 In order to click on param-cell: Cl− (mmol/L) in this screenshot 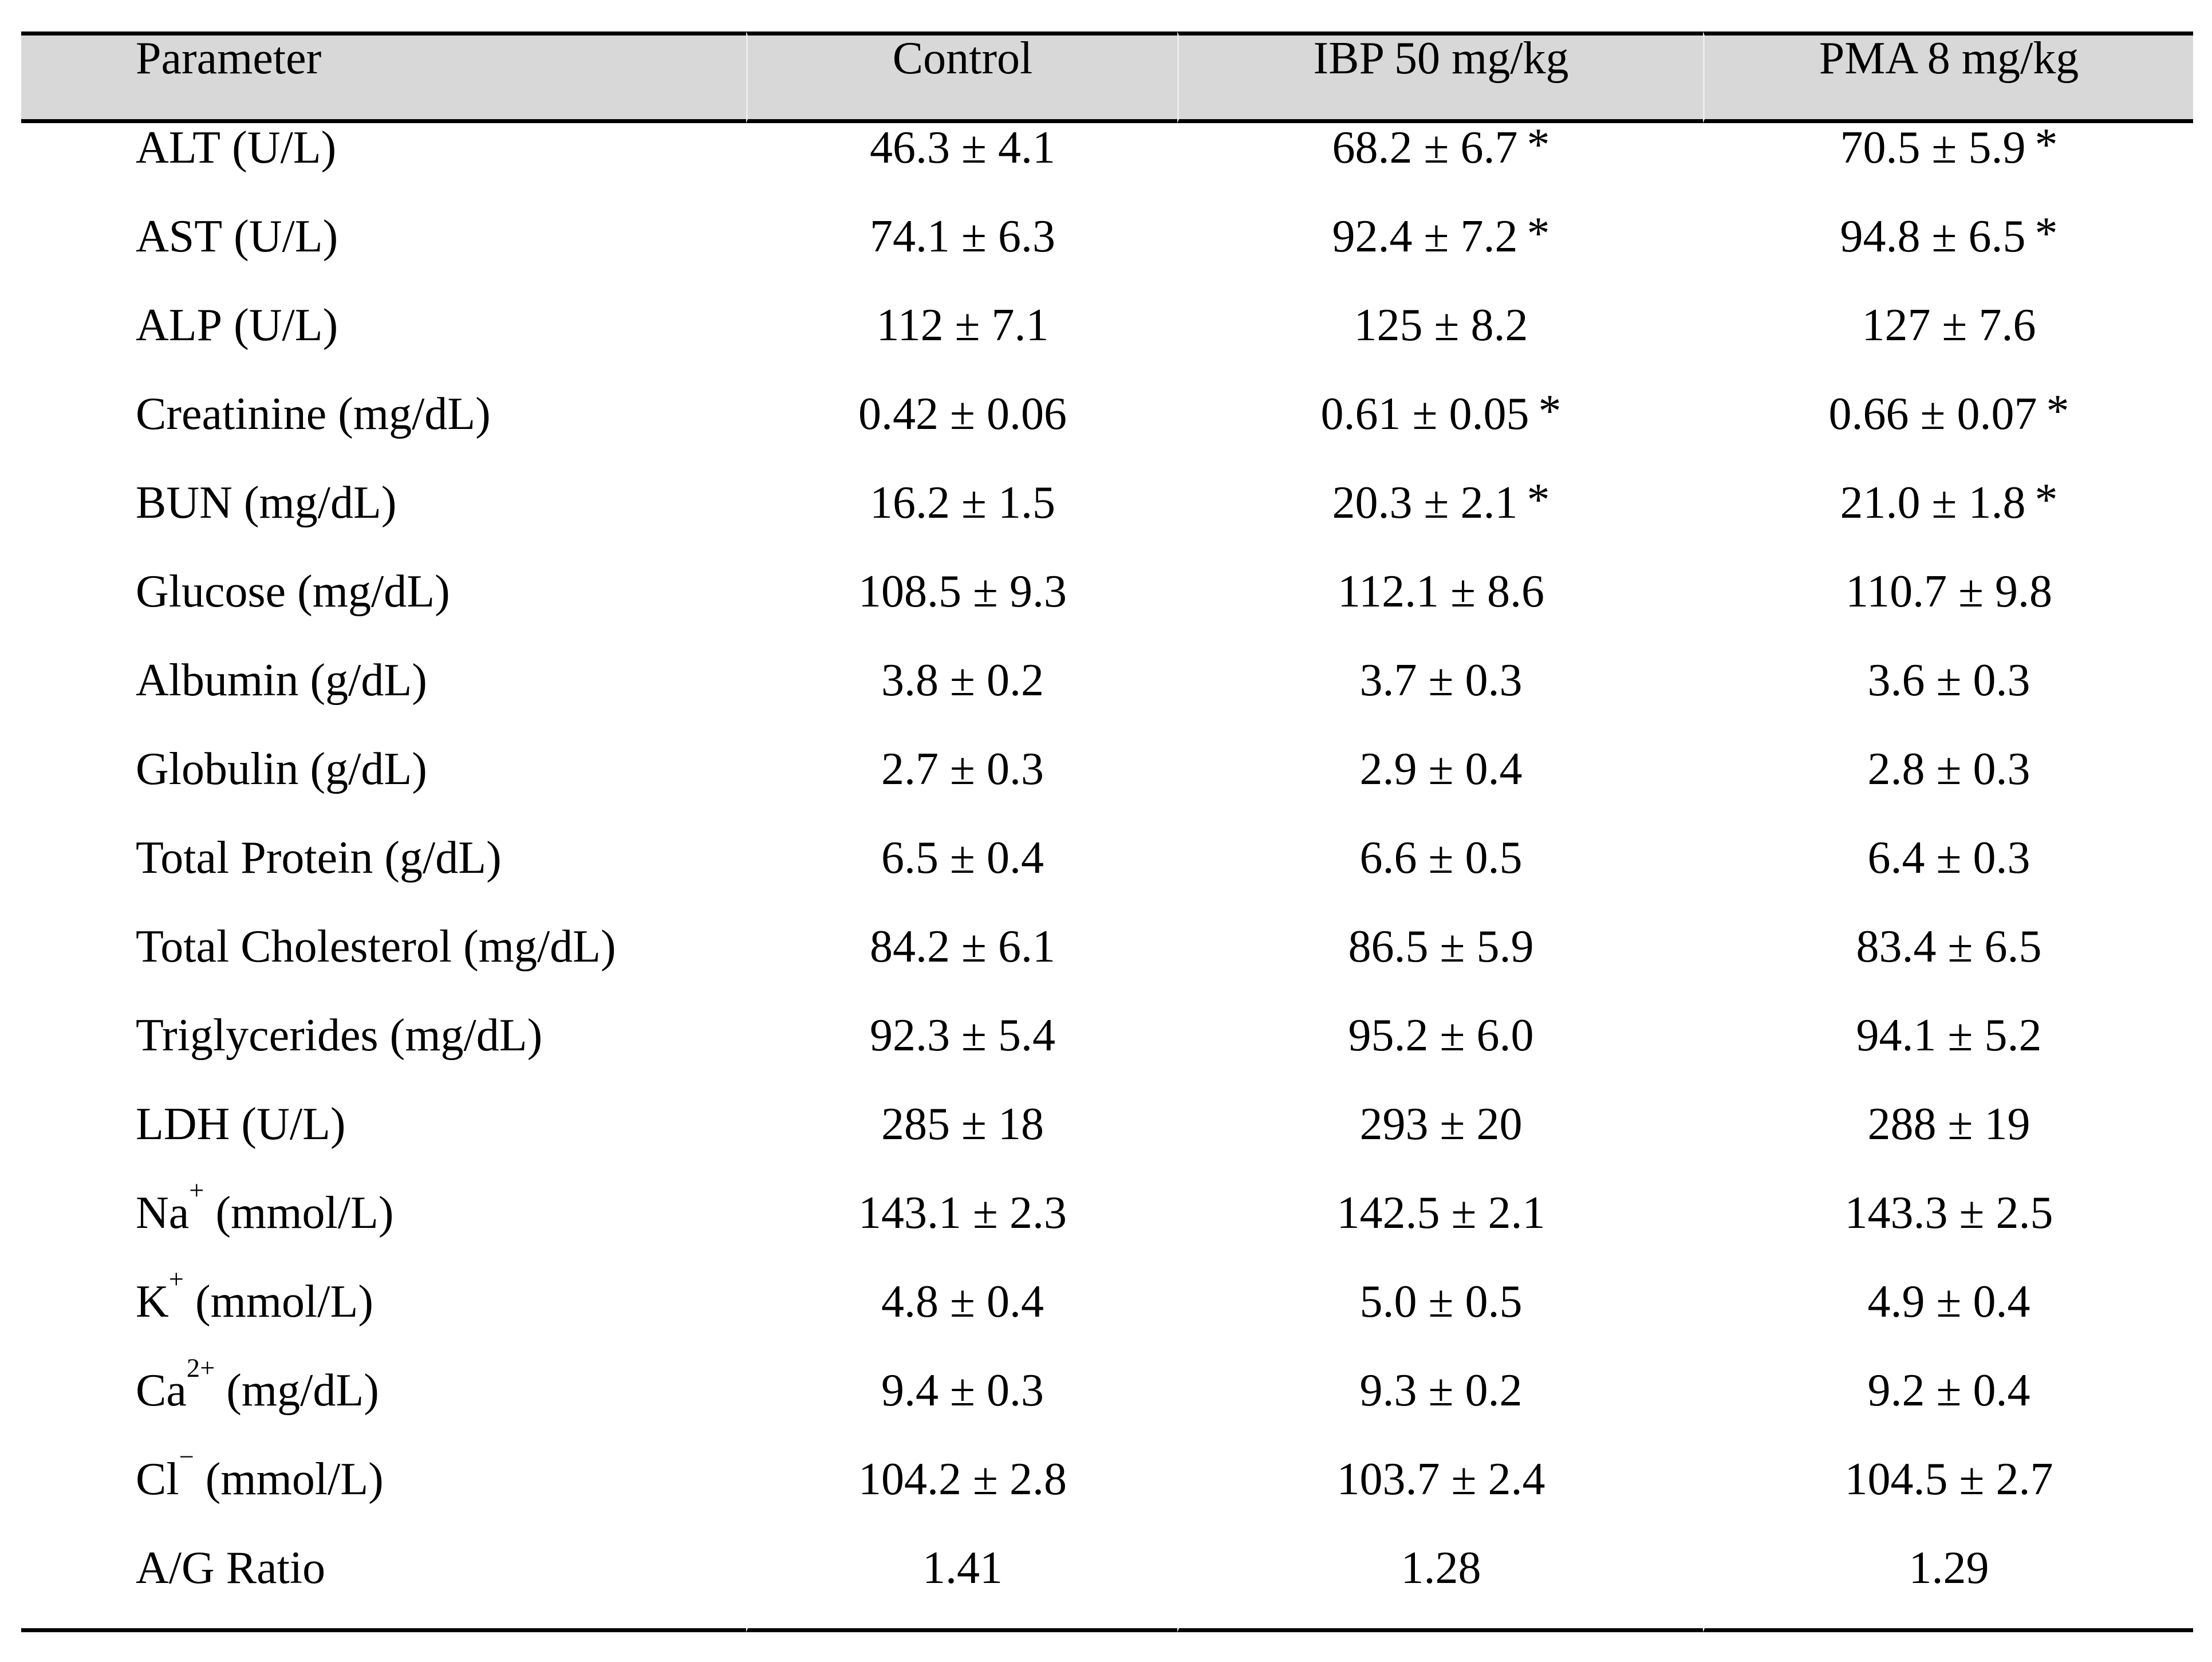, I will do `click(383, 1494)`.